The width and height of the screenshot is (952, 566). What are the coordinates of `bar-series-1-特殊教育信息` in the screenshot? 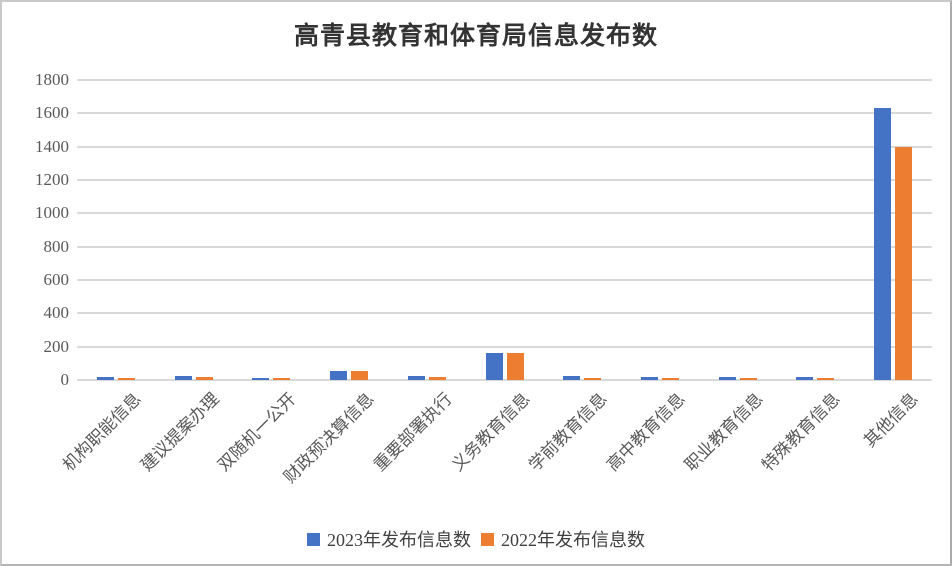 It's located at (826, 379).